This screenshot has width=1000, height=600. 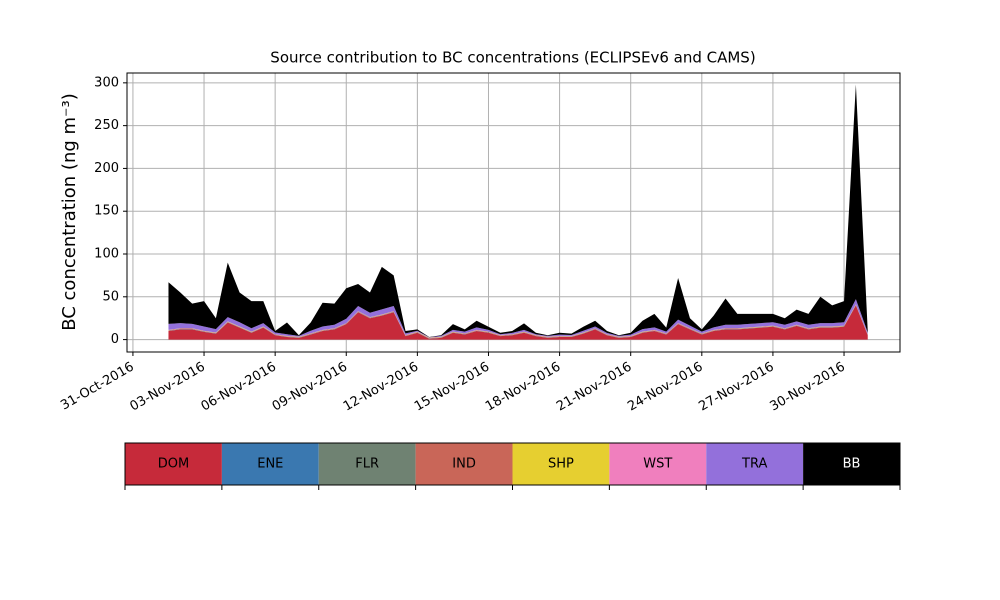 What do you see at coordinates (69, 212) in the screenshot?
I see `y-axis-label: BC concentration (ng m⁻³)` at bounding box center [69, 212].